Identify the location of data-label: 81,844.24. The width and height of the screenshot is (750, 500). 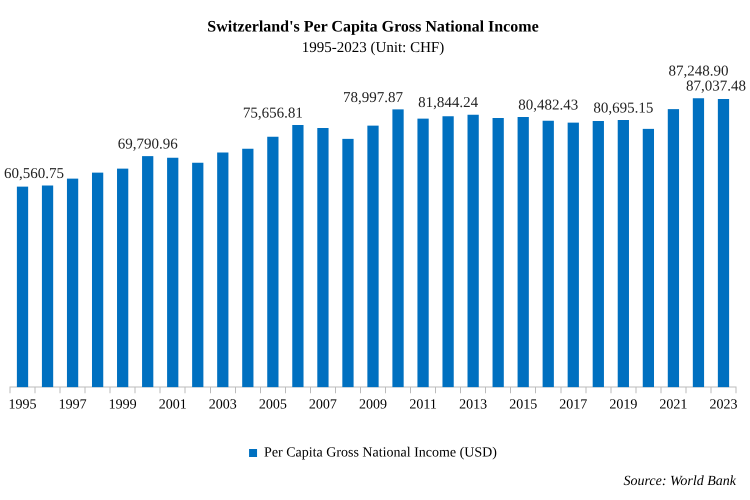
(448, 103).